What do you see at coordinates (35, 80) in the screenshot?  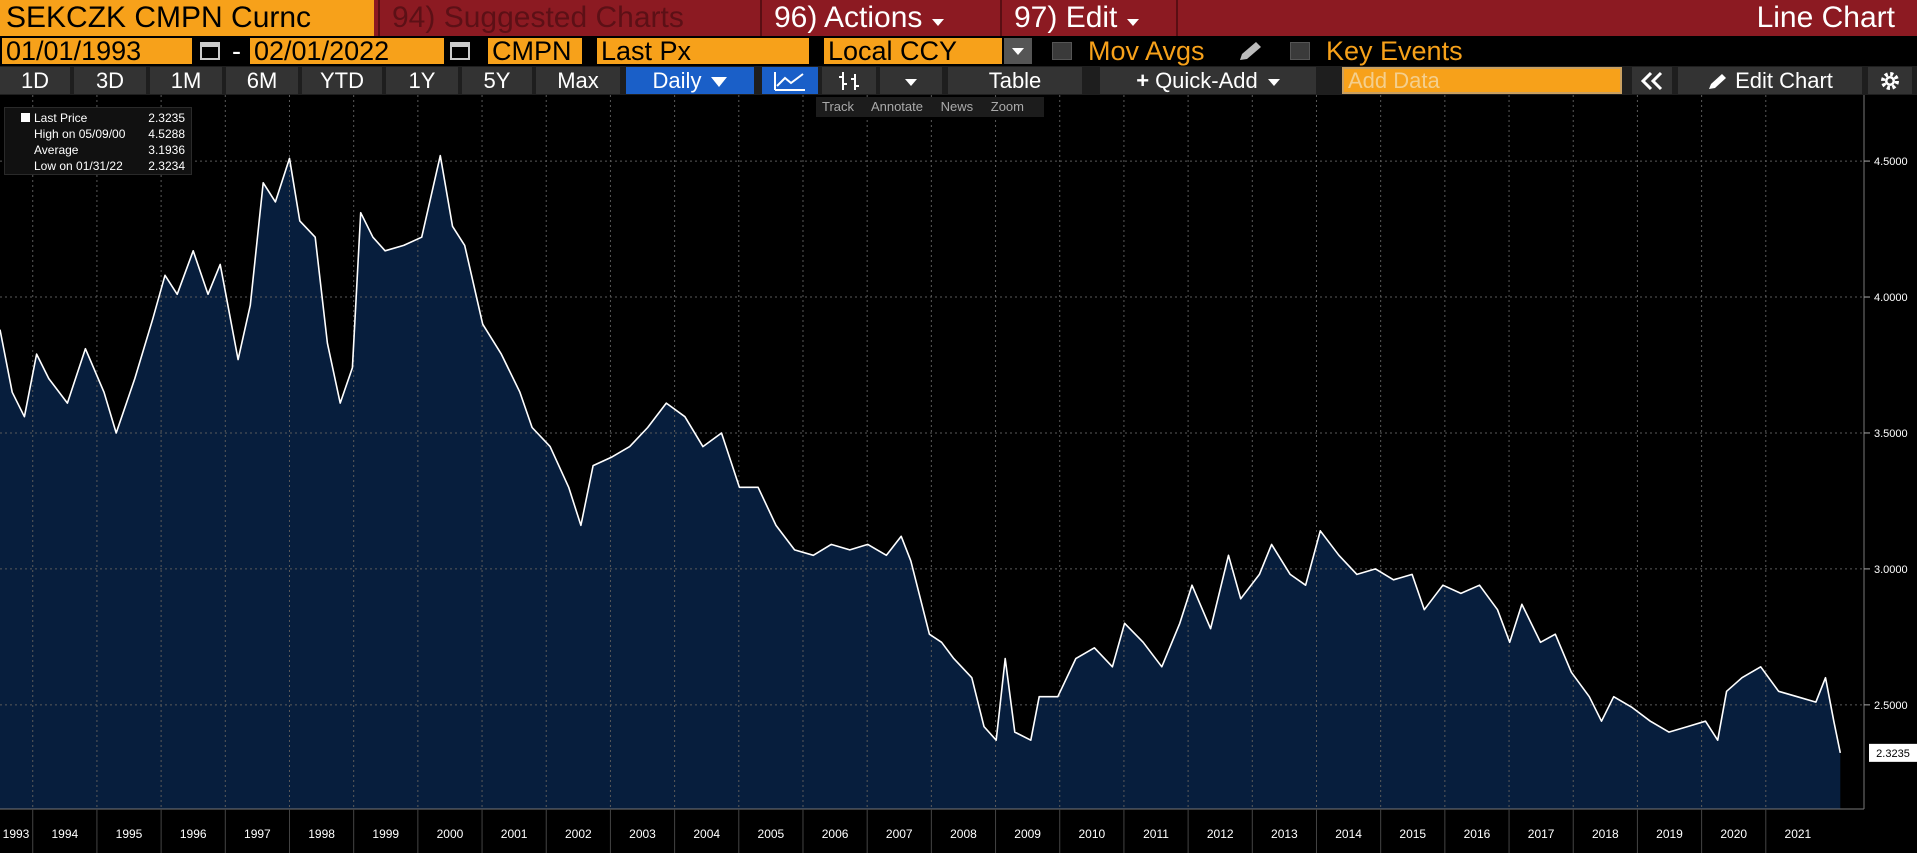 I see `period-button: 1D` at bounding box center [35, 80].